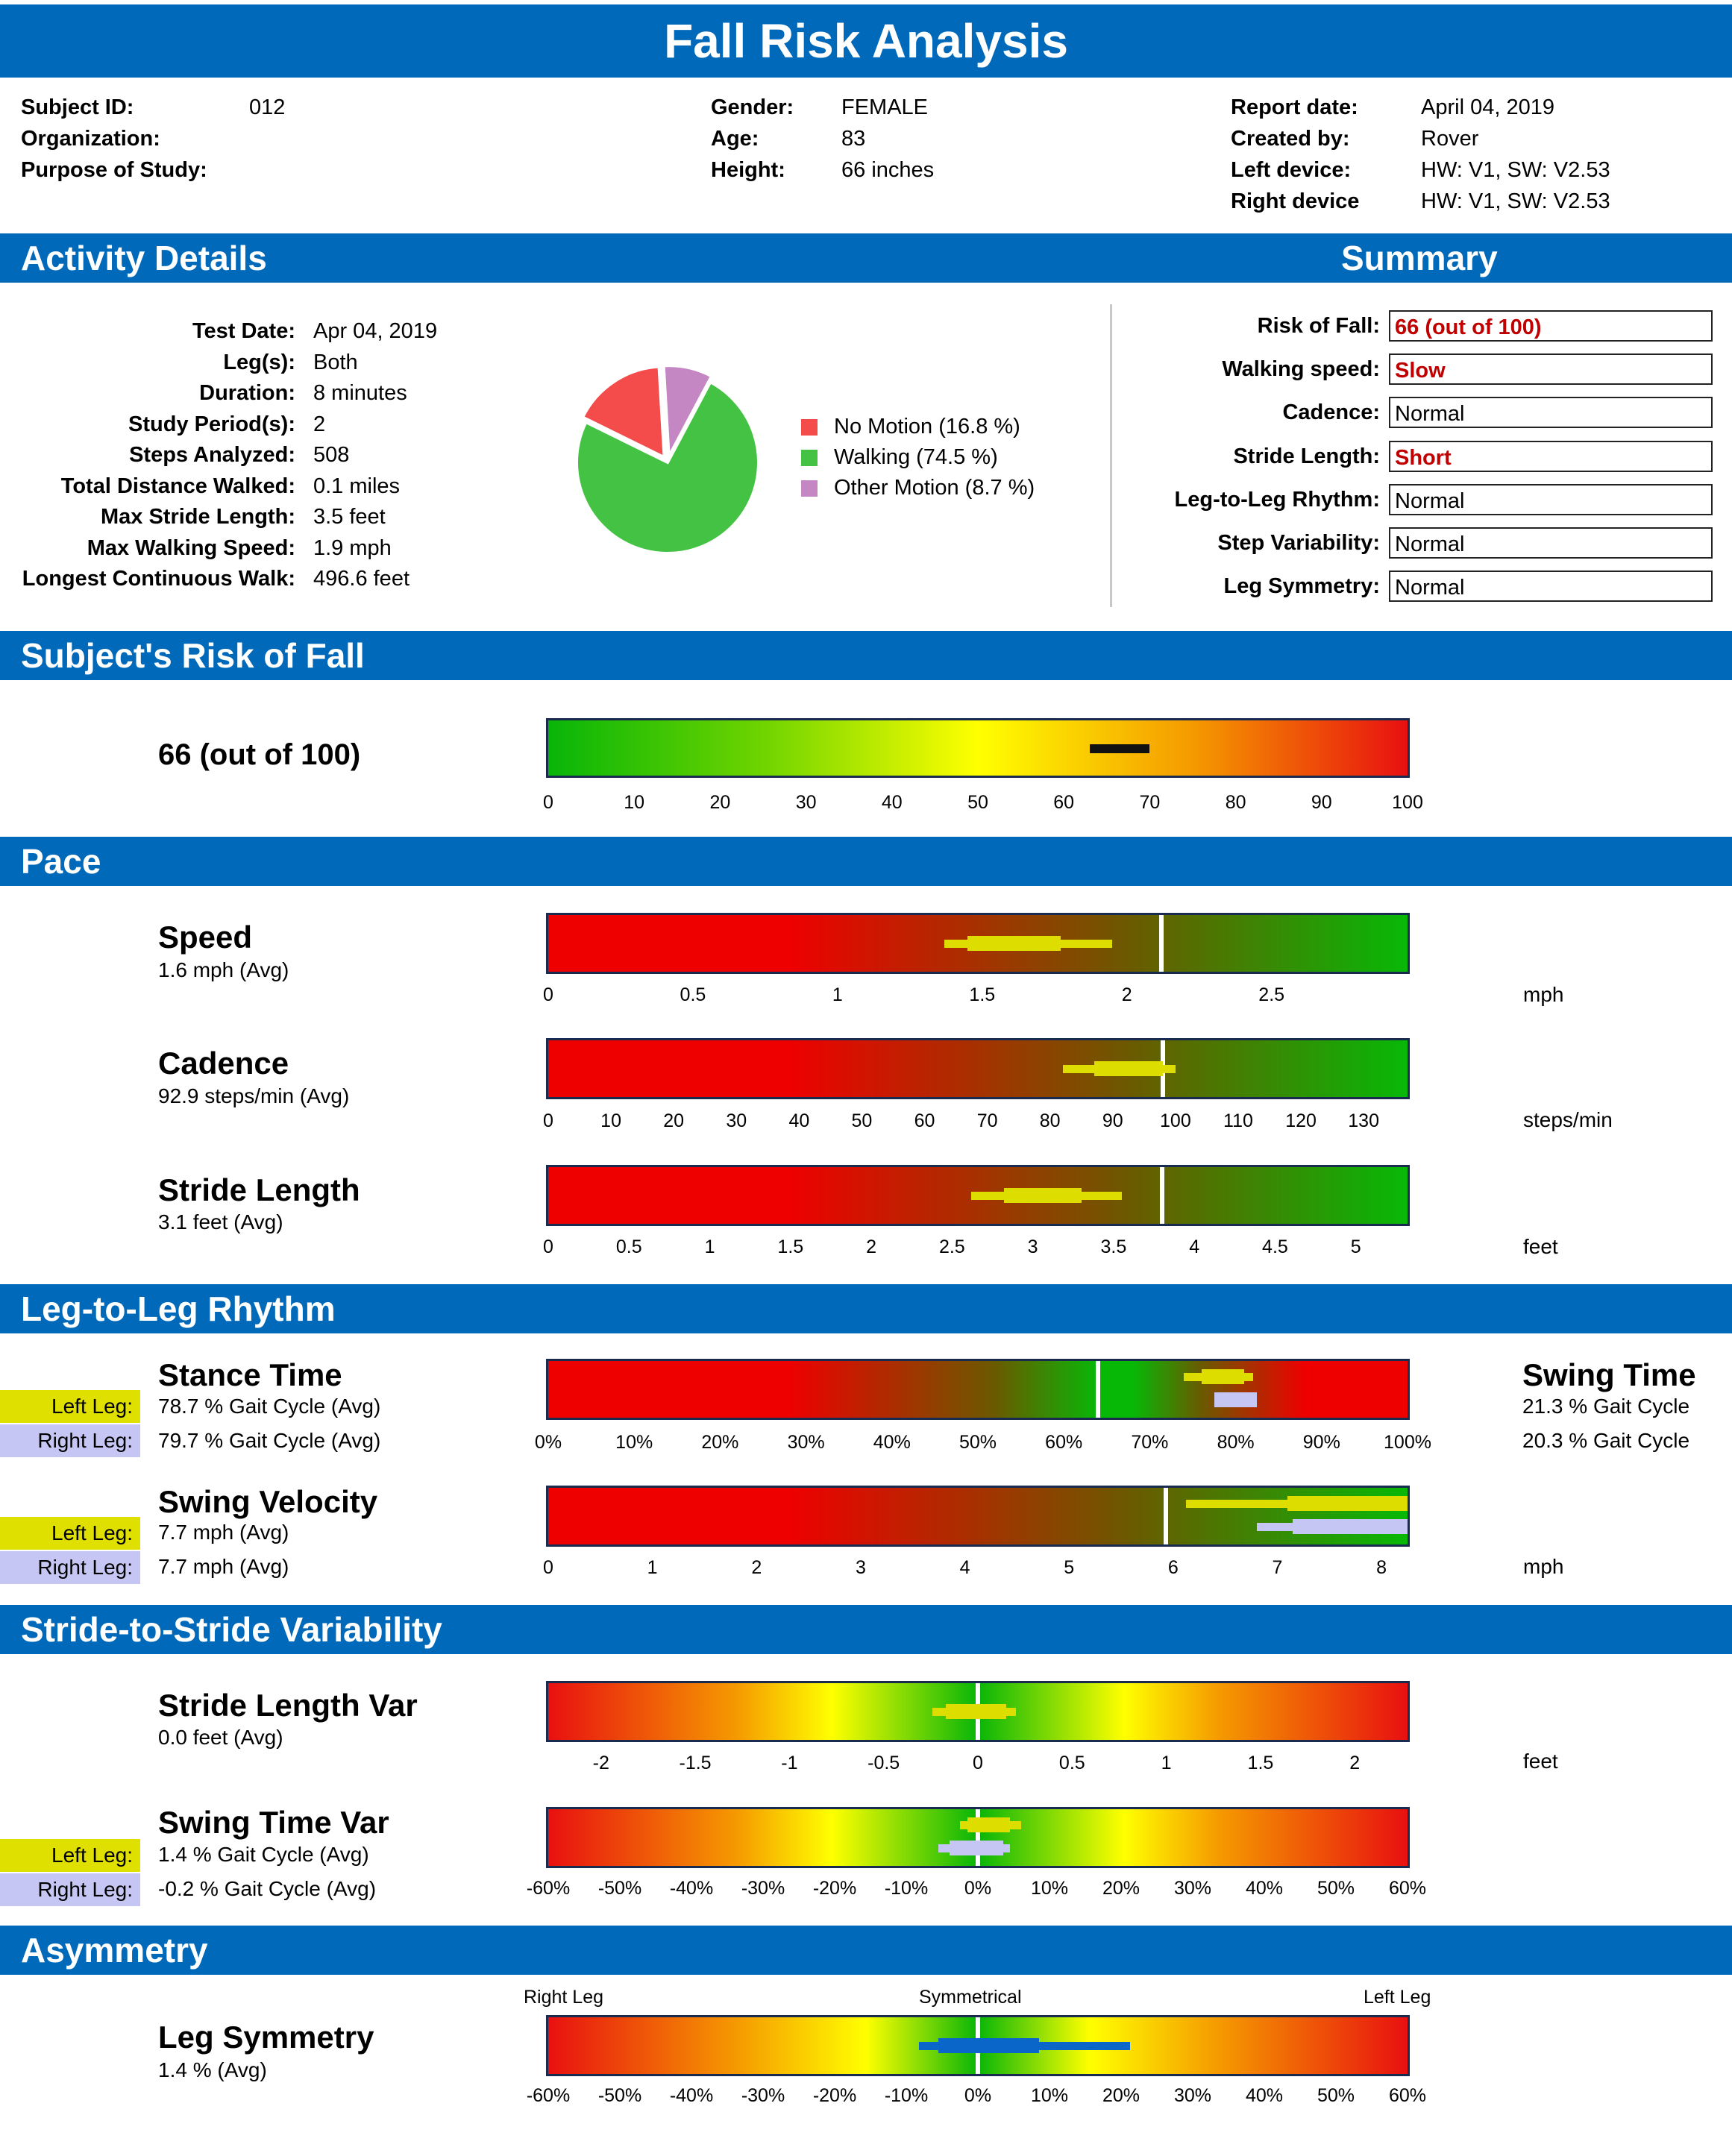  I want to click on tick-label: 1, so click(837, 994).